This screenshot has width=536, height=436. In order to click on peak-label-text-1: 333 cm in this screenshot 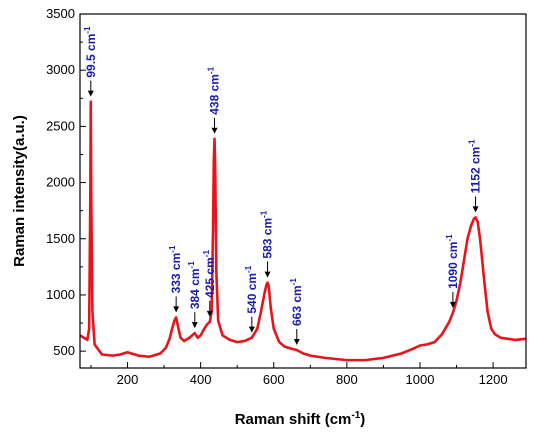, I will do `click(176, 273)`.